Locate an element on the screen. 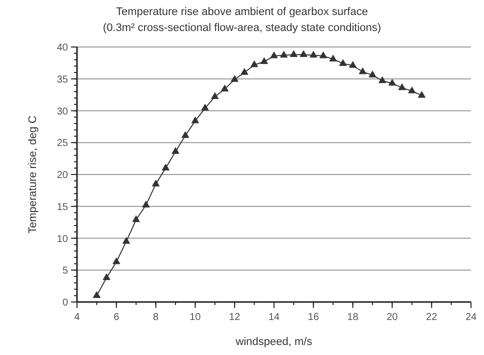 The image size is (484, 355). y-tick-label: 30 is located at coordinates (62, 112).